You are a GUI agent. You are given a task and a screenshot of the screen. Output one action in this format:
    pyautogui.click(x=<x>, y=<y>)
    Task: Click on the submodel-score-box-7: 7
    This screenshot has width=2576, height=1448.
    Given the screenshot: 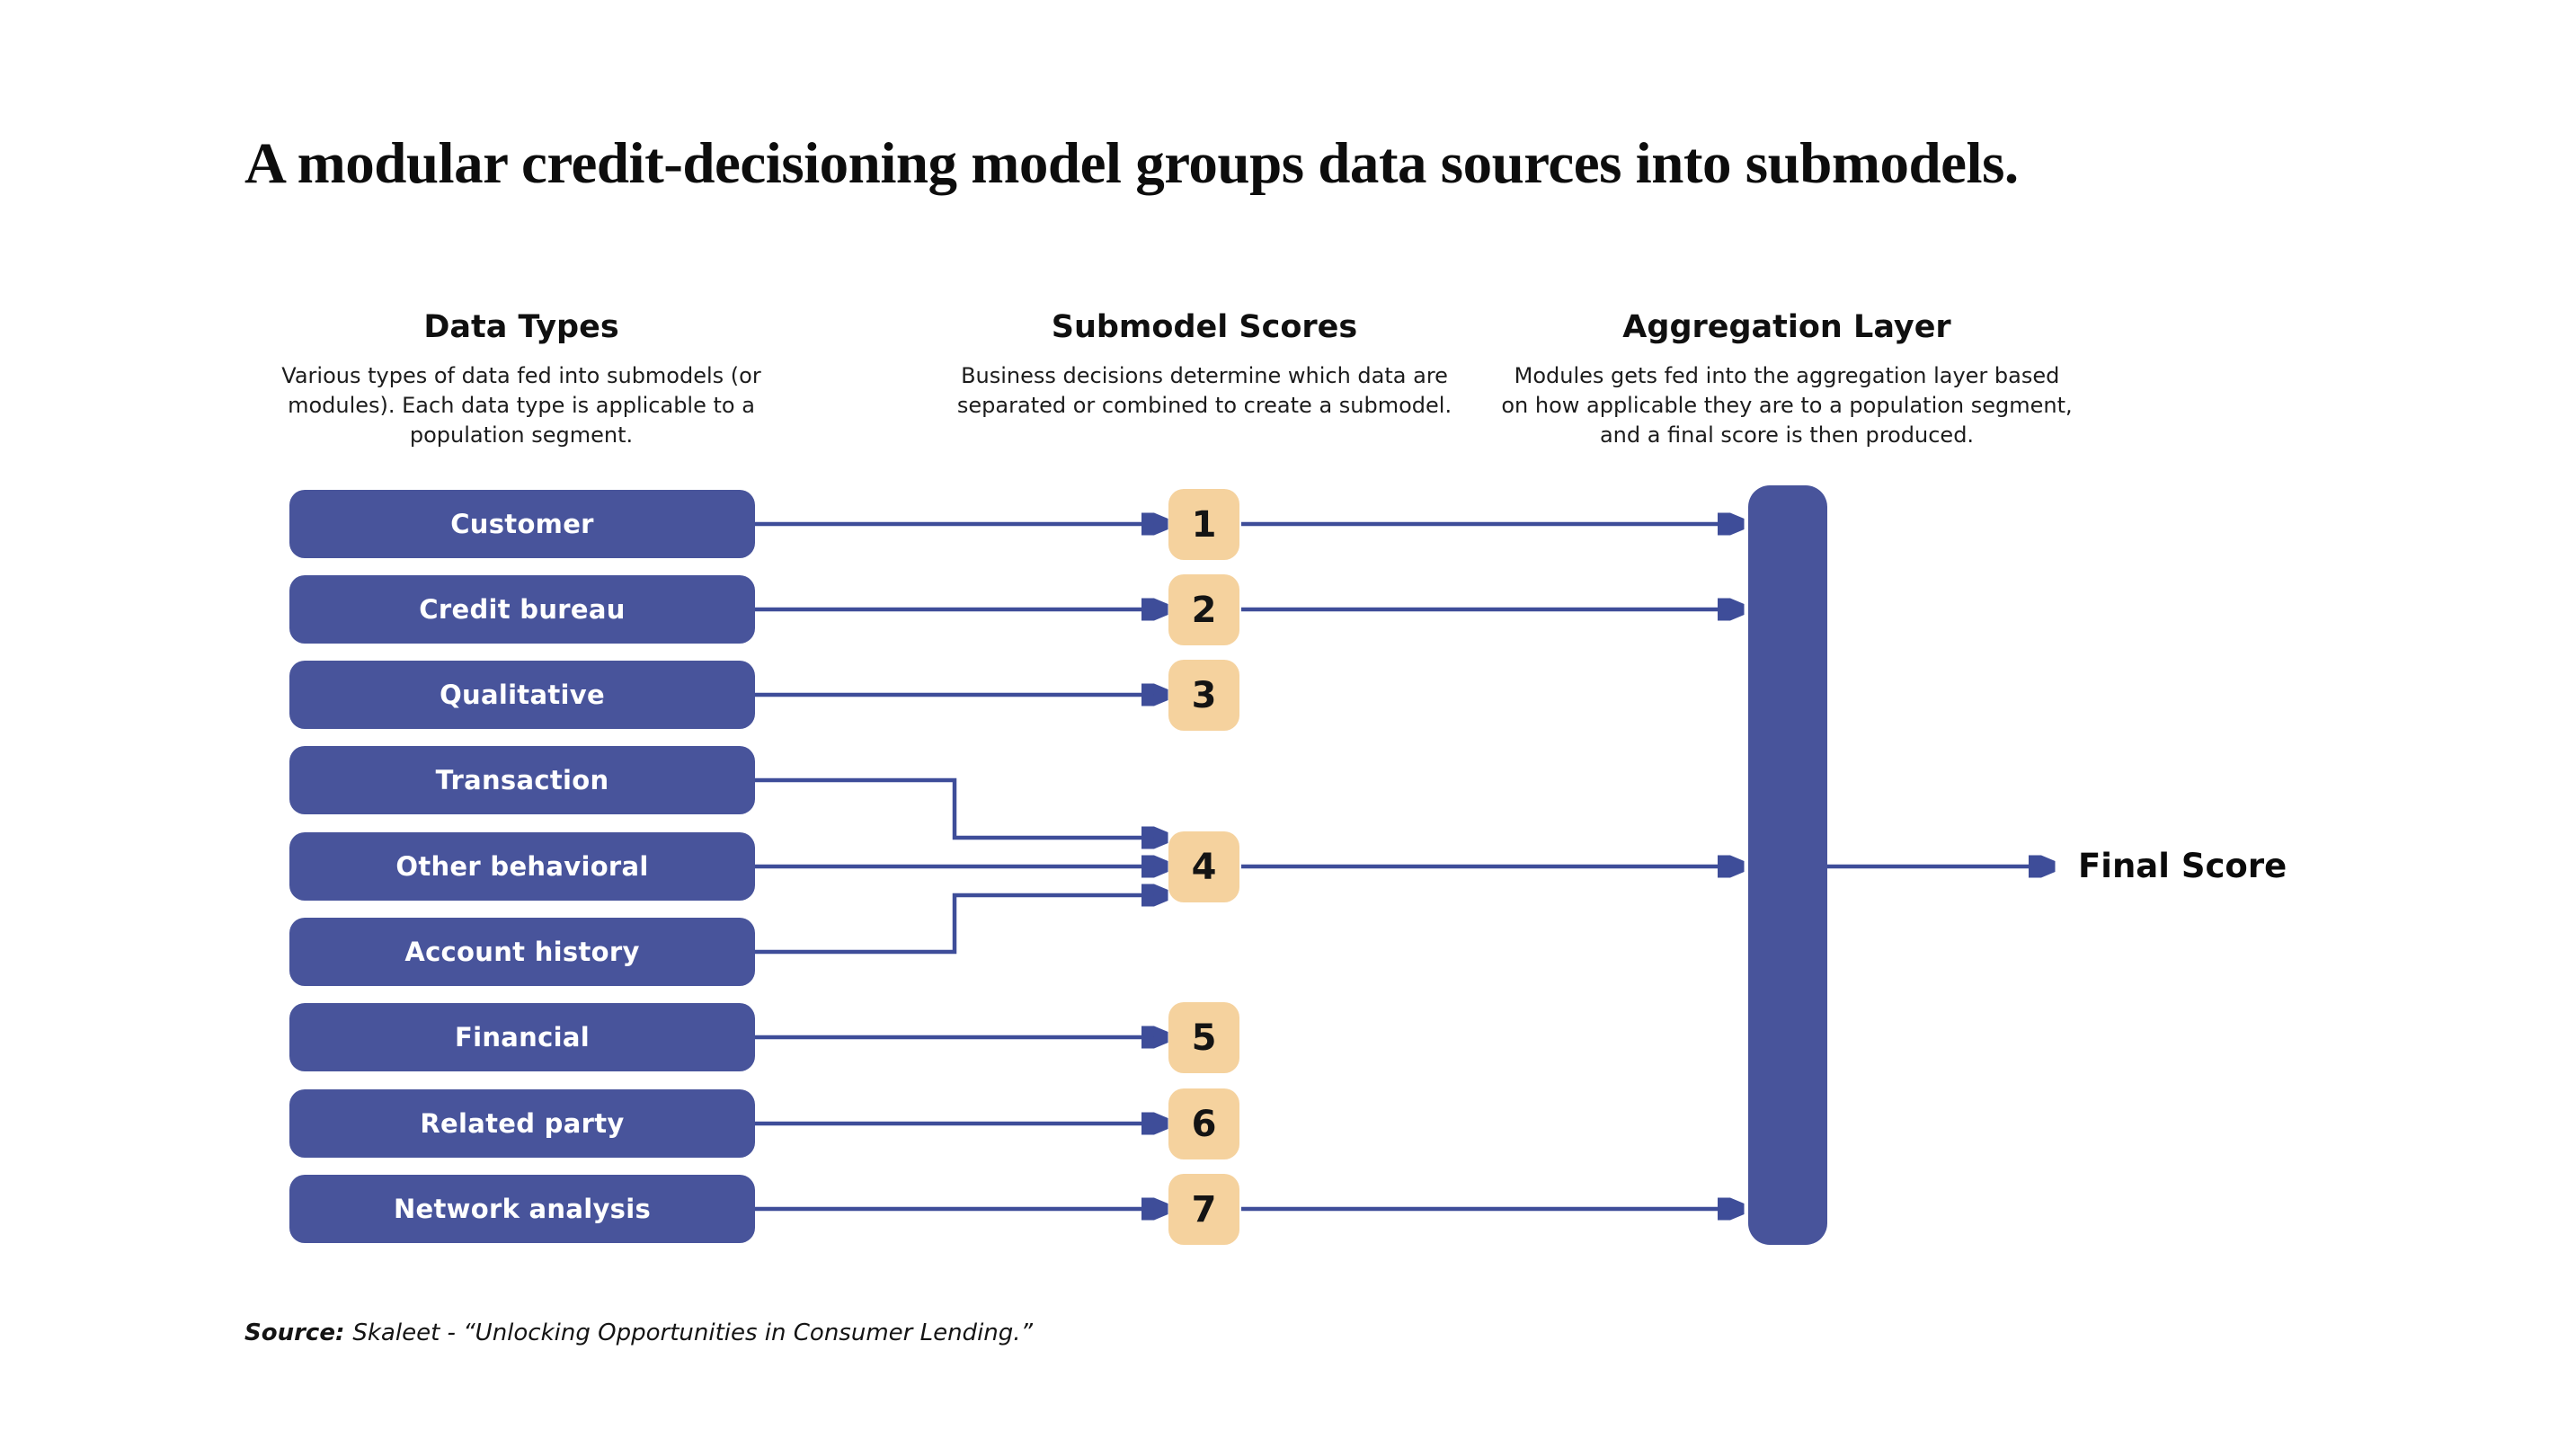 What is the action you would take?
    pyautogui.click(x=1203, y=1209)
    